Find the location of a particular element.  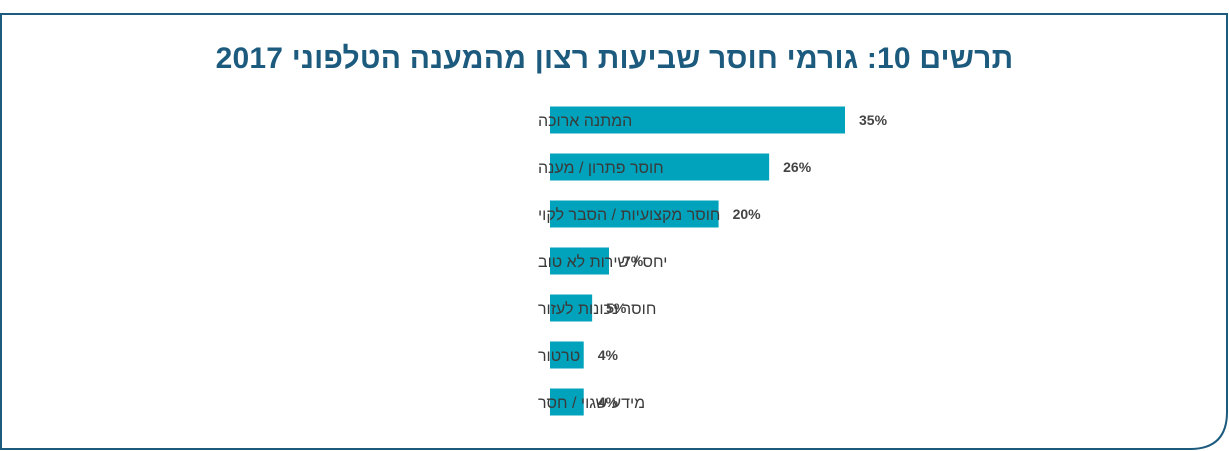

category-label-4: חוסר נכונות לעזור is located at coordinates (597, 309).